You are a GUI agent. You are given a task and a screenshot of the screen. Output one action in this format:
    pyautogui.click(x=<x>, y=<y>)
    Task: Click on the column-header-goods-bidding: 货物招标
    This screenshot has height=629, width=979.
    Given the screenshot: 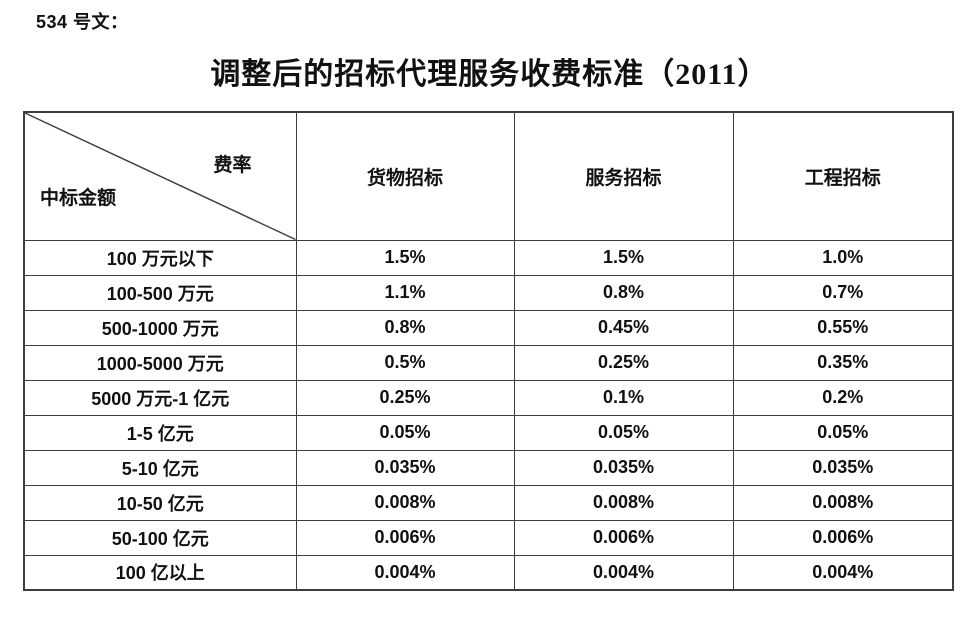 What is the action you would take?
    pyautogui.click(x=405, y=176)
    